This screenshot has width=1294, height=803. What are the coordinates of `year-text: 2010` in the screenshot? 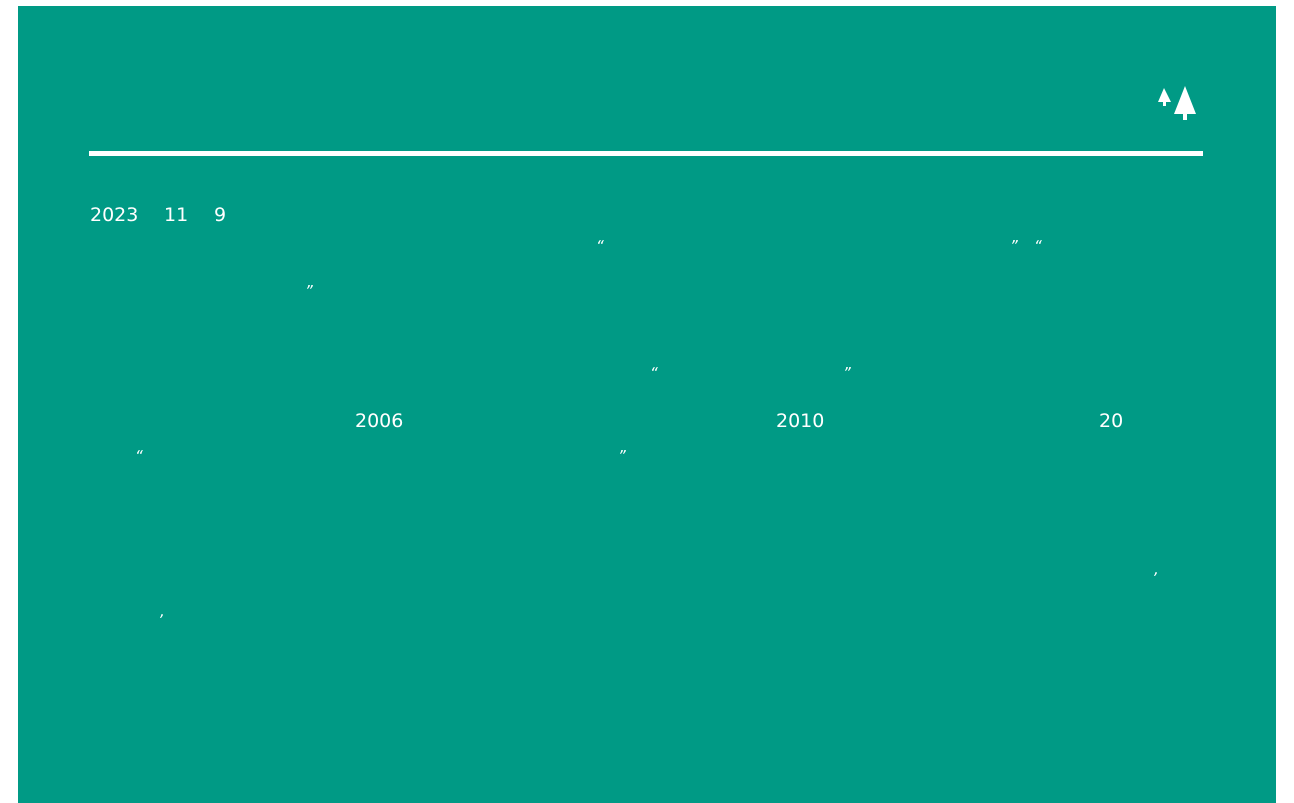 It's located at (800, 421).